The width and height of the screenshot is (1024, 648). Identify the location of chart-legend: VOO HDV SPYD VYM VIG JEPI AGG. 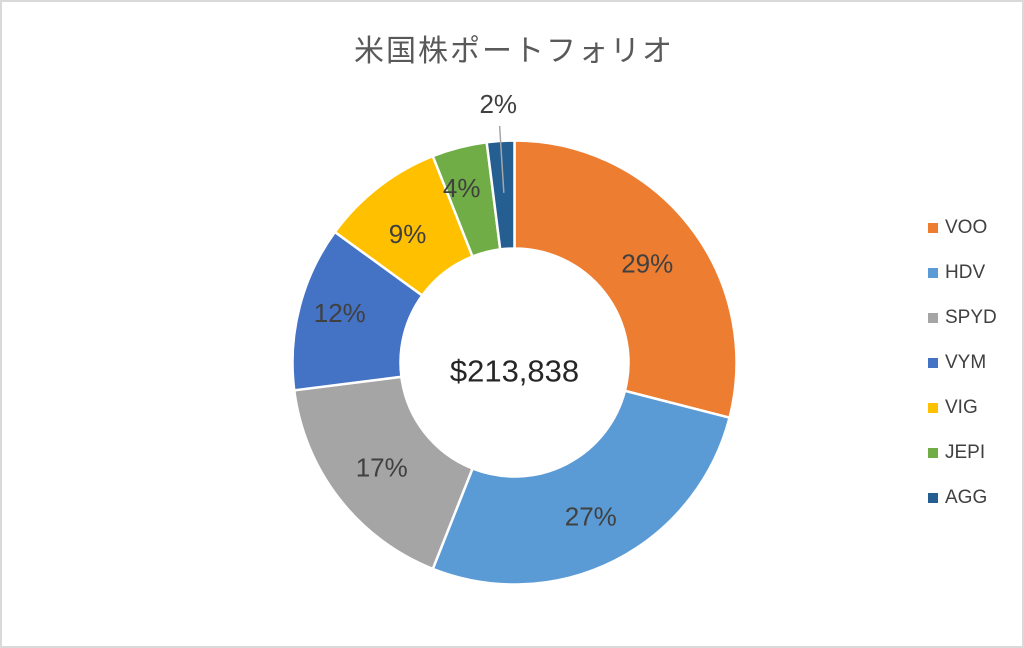
(962, 363).